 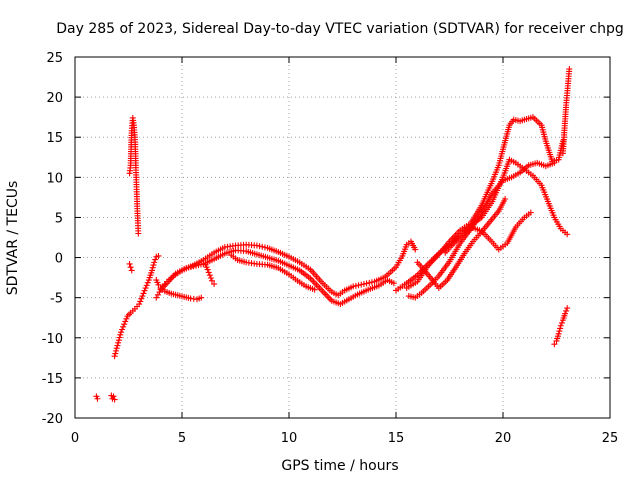 What do you see at coordinates (134, 175) in the screenshot?
I see `series-arc-spike` at bounding box center [134, 175].